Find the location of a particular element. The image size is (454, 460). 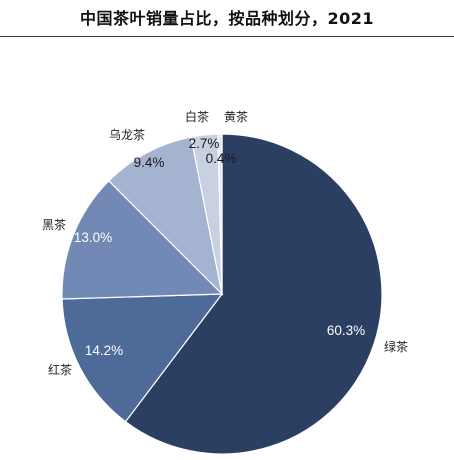

slice-value-label: 0.4% is located at coordinates (221, 158).